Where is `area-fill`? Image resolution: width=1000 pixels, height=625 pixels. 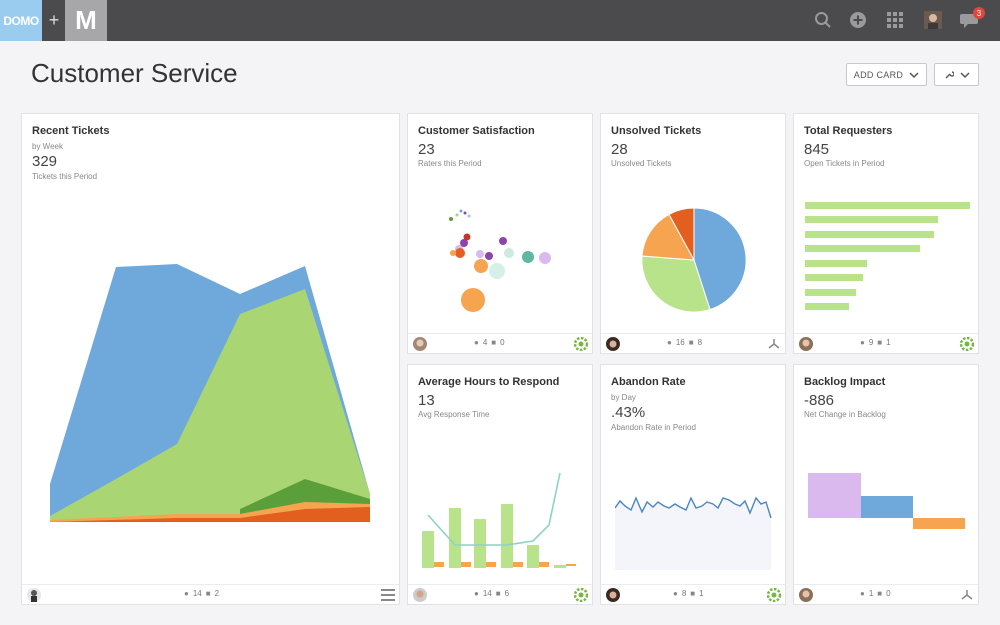
area-fill is located at coordinates (693, 534).